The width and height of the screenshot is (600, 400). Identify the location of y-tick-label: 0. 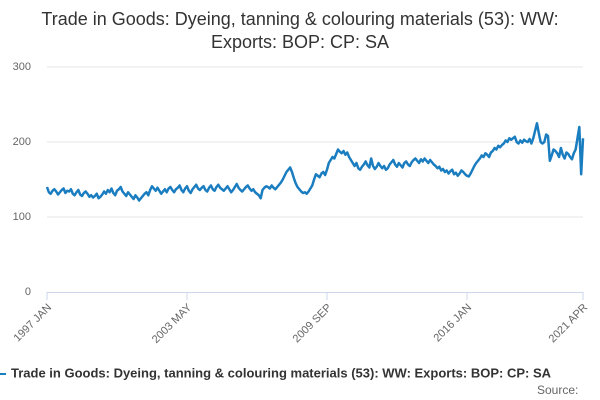
(28, 292).